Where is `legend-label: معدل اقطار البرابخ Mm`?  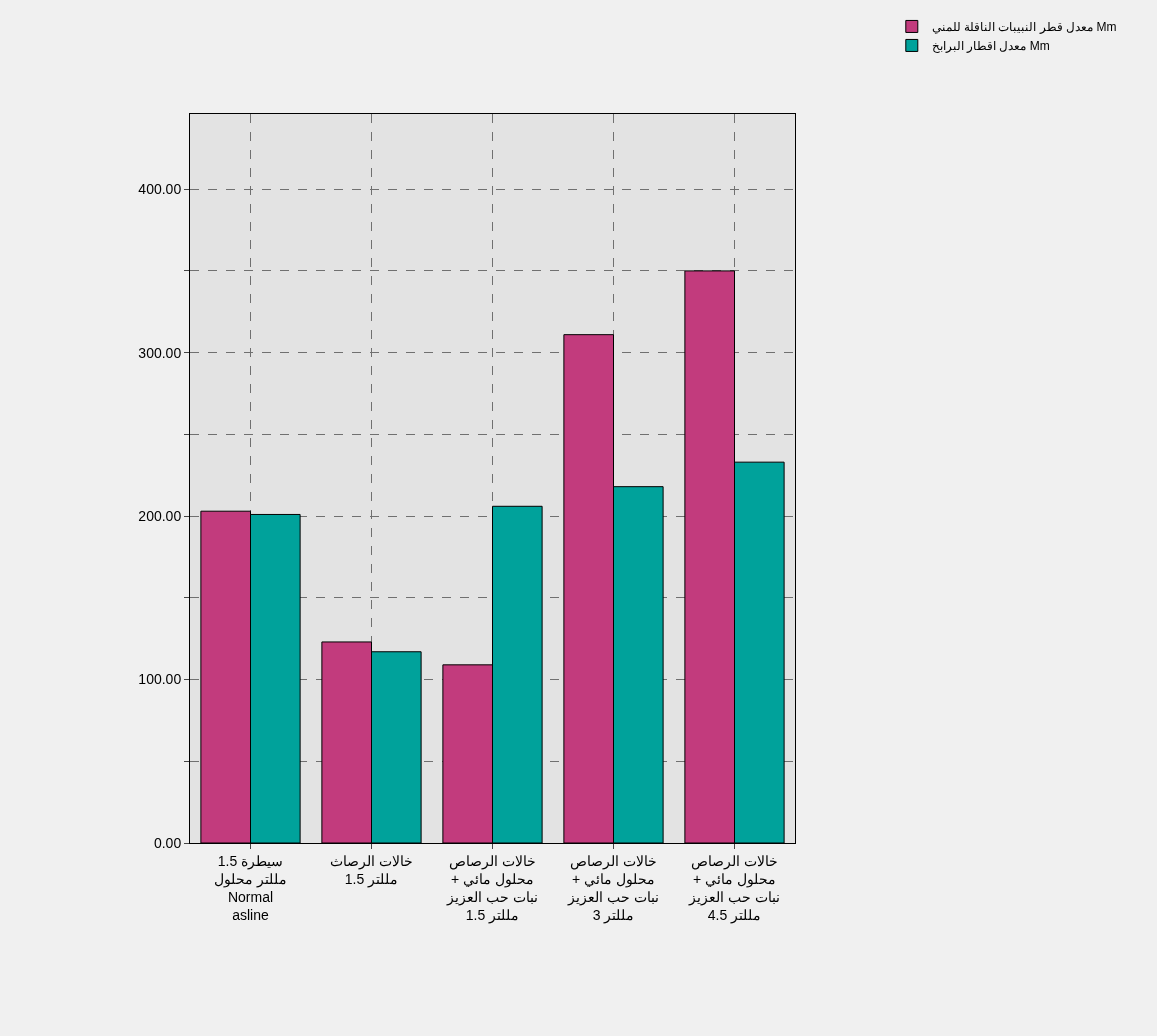 legend-label: معدل اقطار البرابخ Mm is located at coordinates (990, 46).